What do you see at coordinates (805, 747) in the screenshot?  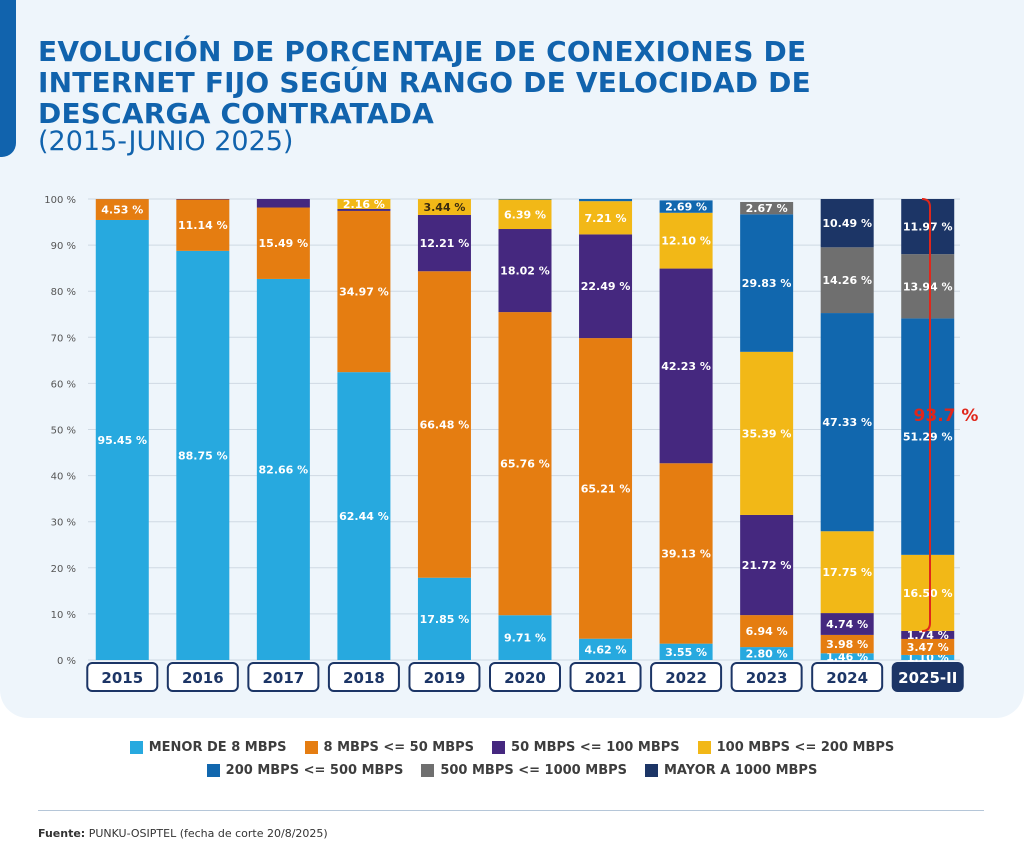 I see `legend-label: 100 MBPS <= 200 MBPS` at bounding box center [805, 747].